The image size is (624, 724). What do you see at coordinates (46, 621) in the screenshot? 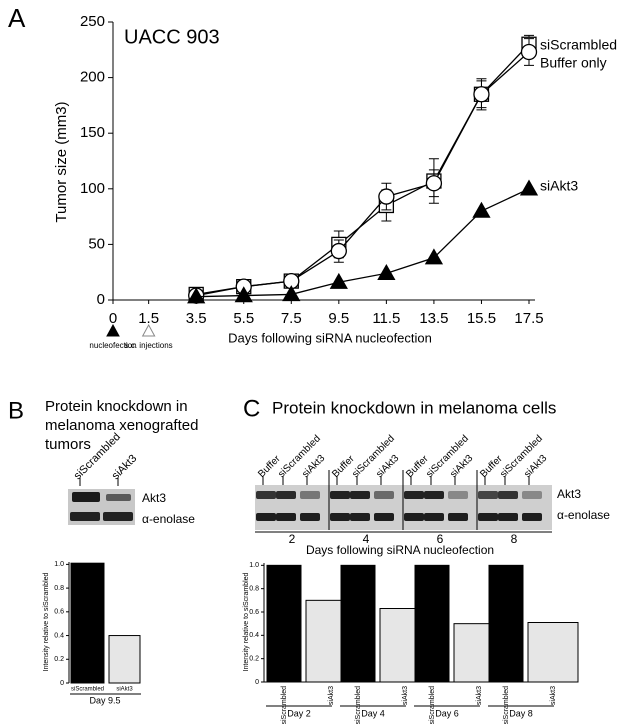
I see `y-axis-label: Intensity relative to siScrambled` at bounding box center [46, 621].